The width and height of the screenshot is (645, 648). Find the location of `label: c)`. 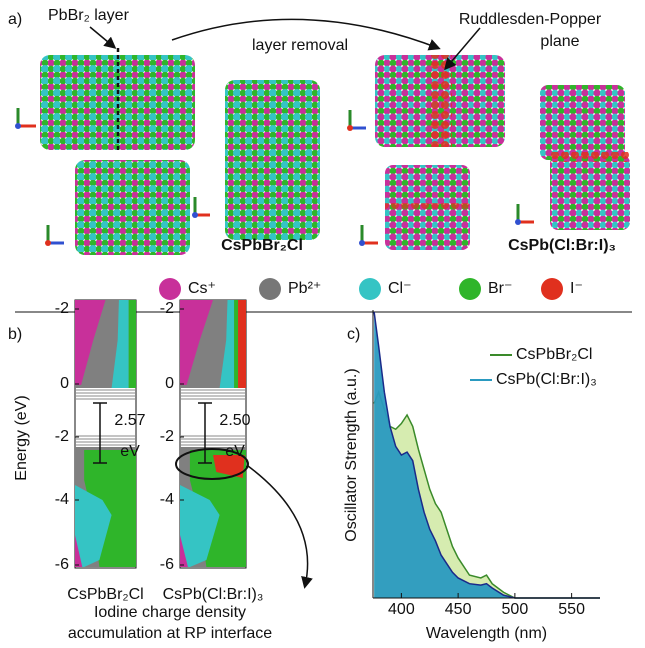

label: c) is located at coordinates (353, 334).